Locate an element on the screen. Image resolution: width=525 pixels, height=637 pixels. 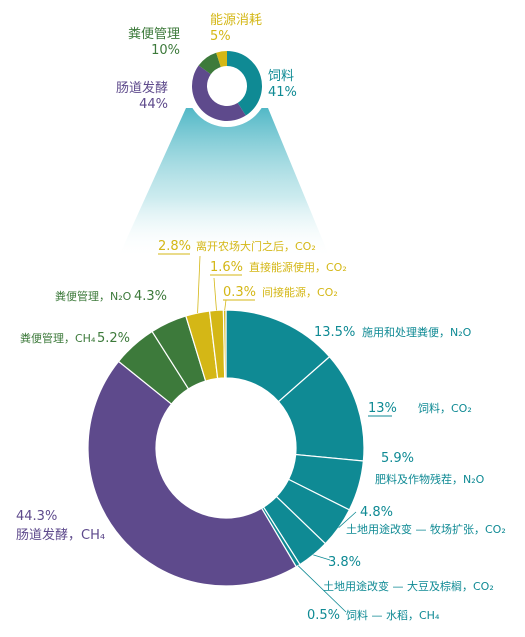
small-value-1: 44% is located at coordinates (153, 104).